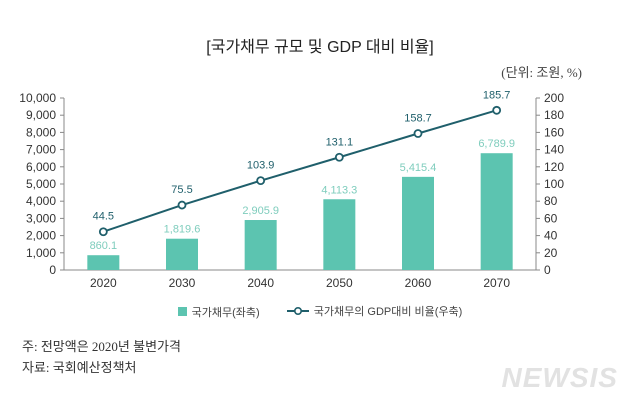 The width and height of the screenshot is (640, 403). What do you see at coordinates (559, 377) in the screenshot?
I see `newsis-logo: NEWSIS` at bounding box center [559, 377].